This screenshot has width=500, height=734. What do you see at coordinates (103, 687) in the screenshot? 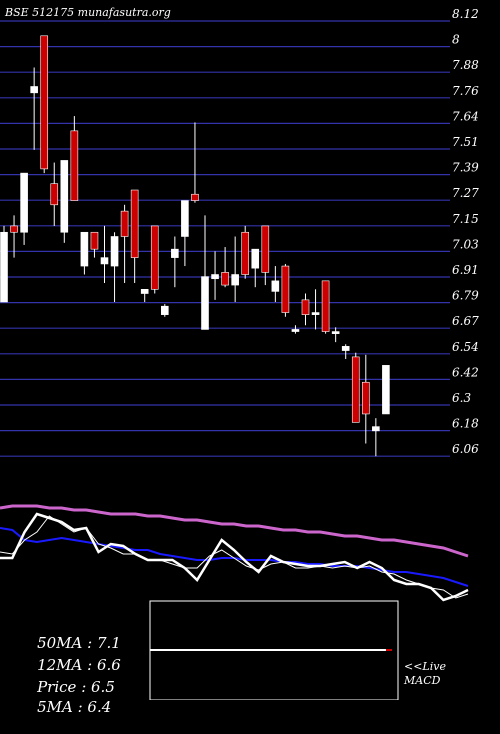
I see `summary-price-value: 6.5` at bounding box center [103, 687].